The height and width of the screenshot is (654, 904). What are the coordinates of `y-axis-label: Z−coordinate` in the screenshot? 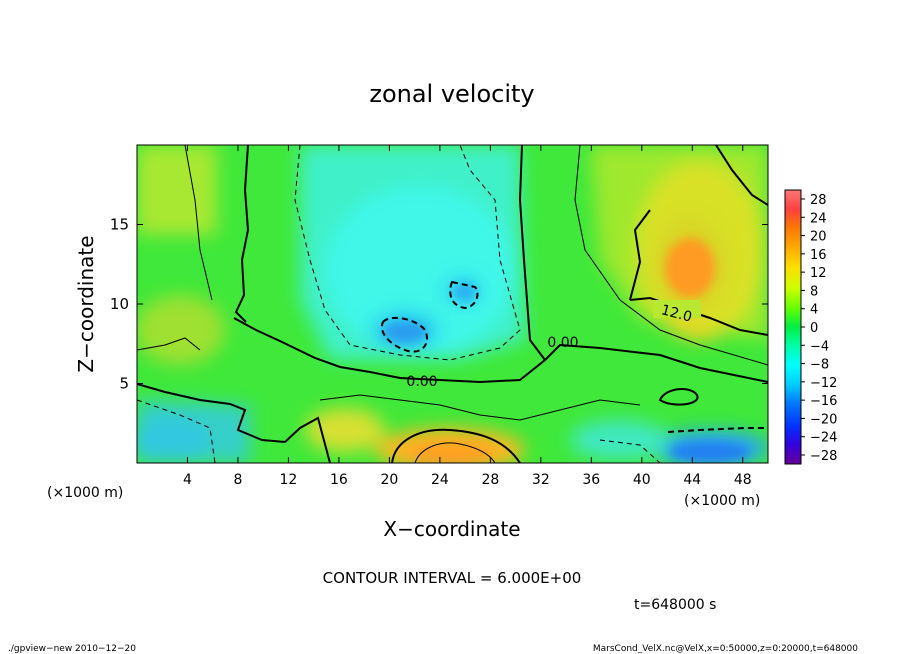 It's located at (86, 303).